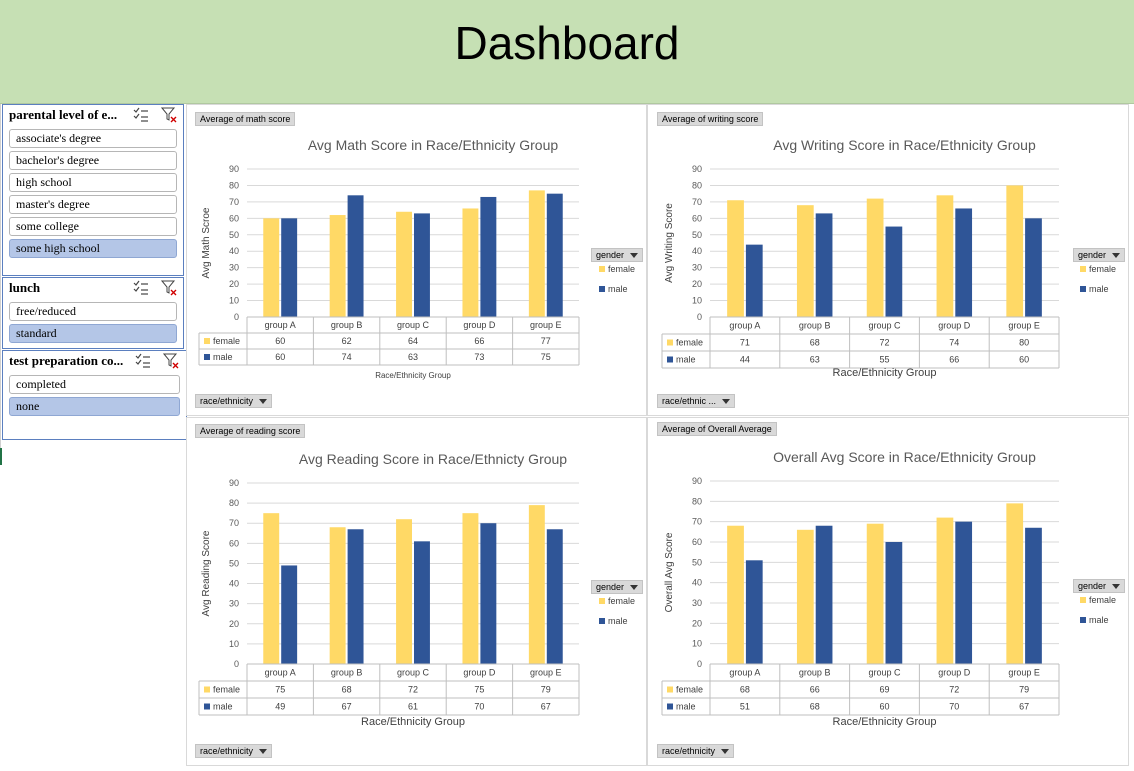  Describe the element at coordinates (93, 248) in the screenshot. I see `slicer-item: some high school` at that location.